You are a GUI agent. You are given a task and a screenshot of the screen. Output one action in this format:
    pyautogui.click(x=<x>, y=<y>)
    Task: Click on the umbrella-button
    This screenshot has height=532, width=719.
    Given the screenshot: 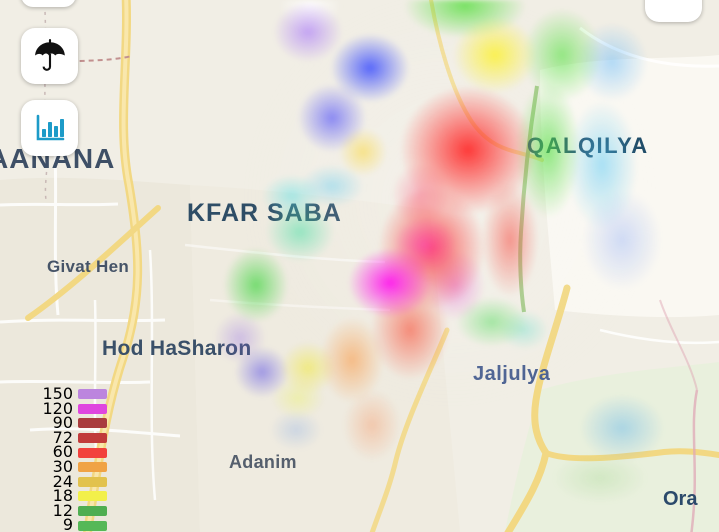 What is the action you would take?
    pyautogui.click(x=49, y=56)
    